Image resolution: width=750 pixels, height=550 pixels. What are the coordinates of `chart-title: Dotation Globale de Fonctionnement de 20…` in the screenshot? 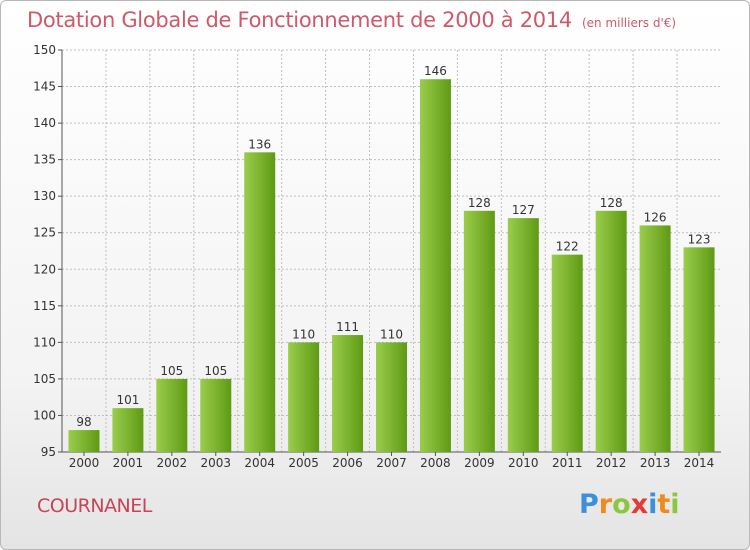 It's located at (351, 20).